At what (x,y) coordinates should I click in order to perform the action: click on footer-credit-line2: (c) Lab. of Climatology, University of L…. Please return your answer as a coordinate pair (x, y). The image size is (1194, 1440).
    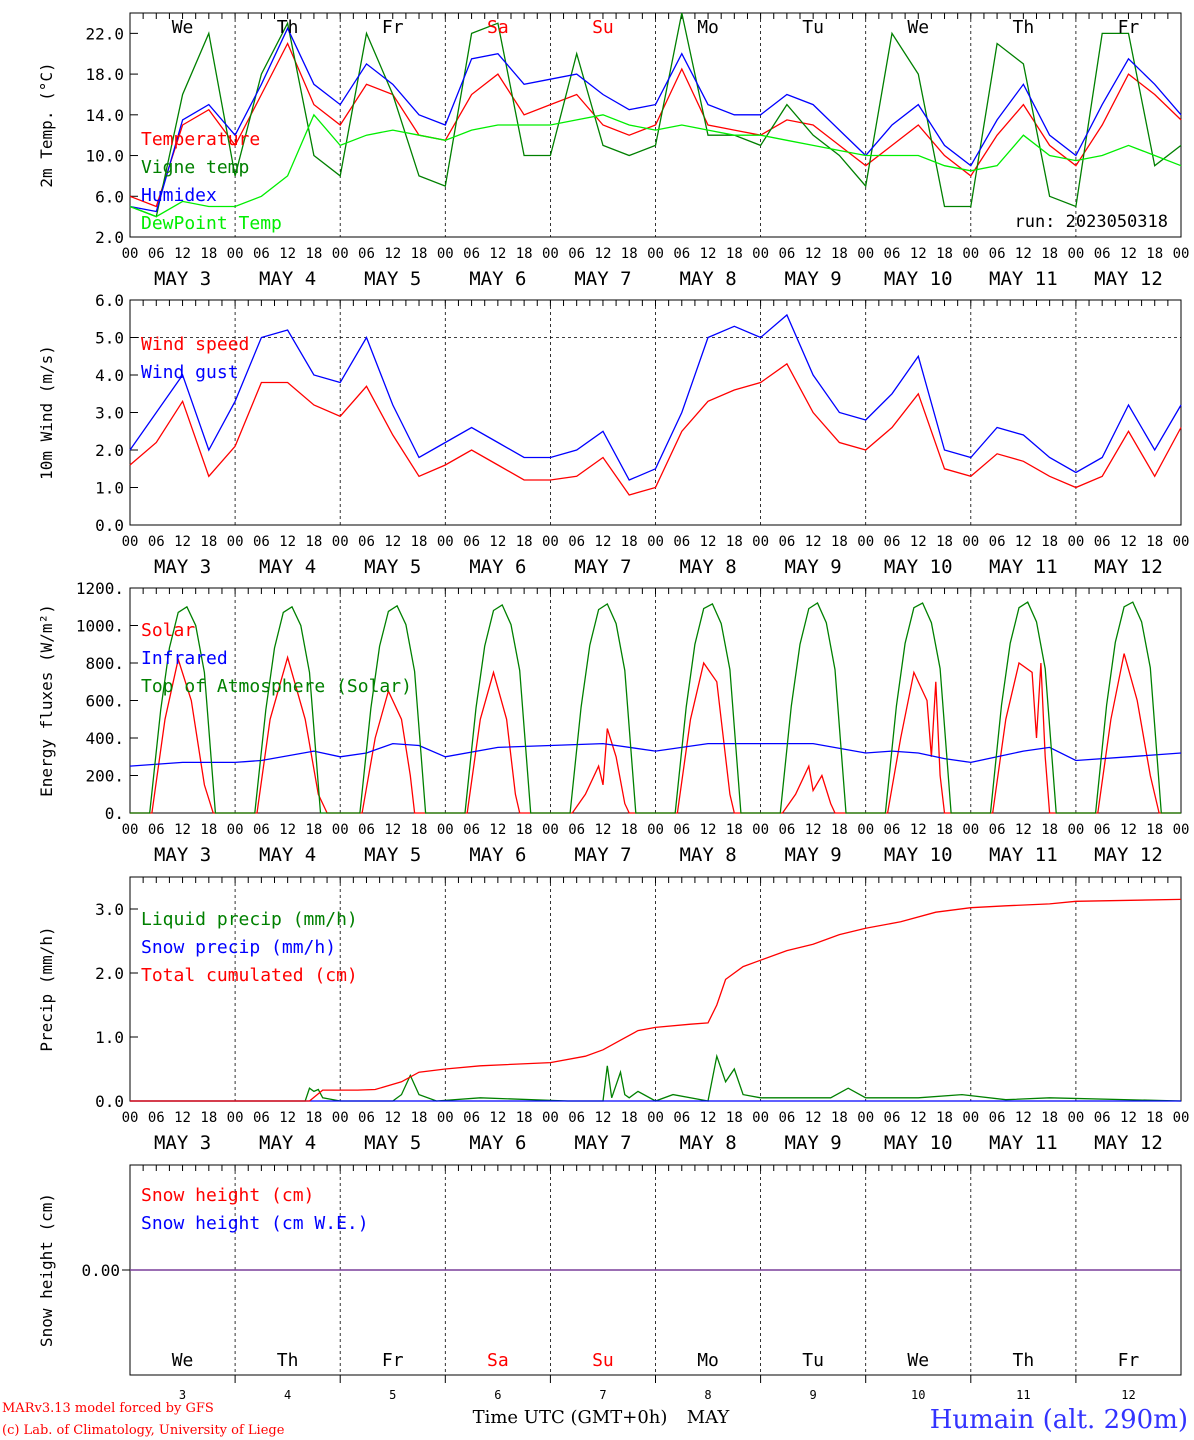
    Looking at the image, I should click on (143, 1430).